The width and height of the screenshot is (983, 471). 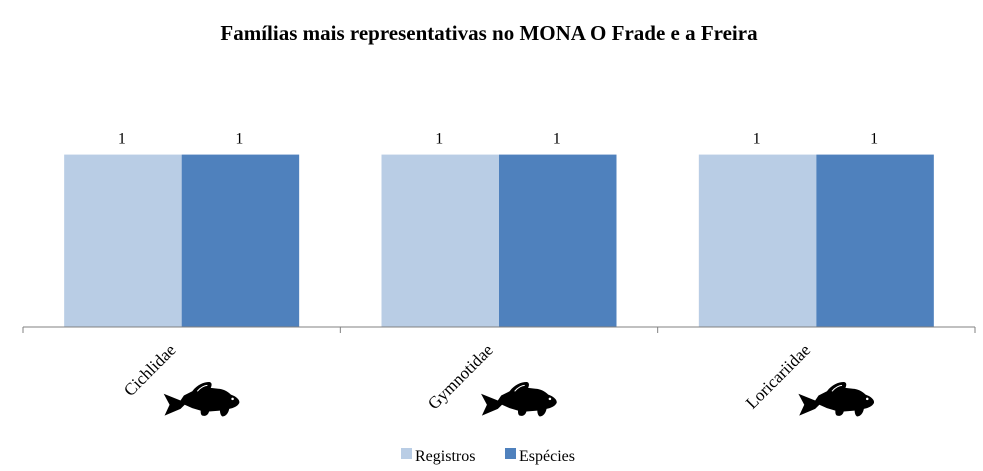 I want to click on legend-item-espécies: Espécies, so click(x=540, y=456).